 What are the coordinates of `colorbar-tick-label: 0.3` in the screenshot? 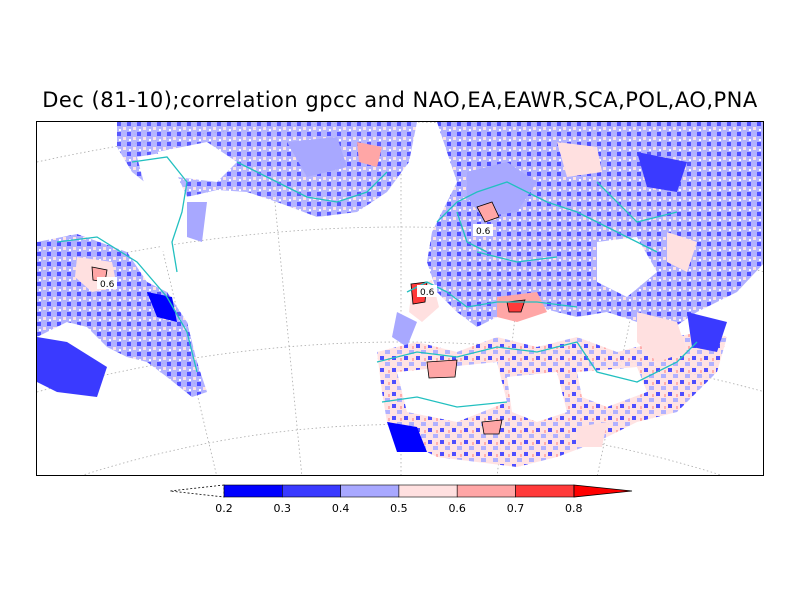 It's located at (283, 508).